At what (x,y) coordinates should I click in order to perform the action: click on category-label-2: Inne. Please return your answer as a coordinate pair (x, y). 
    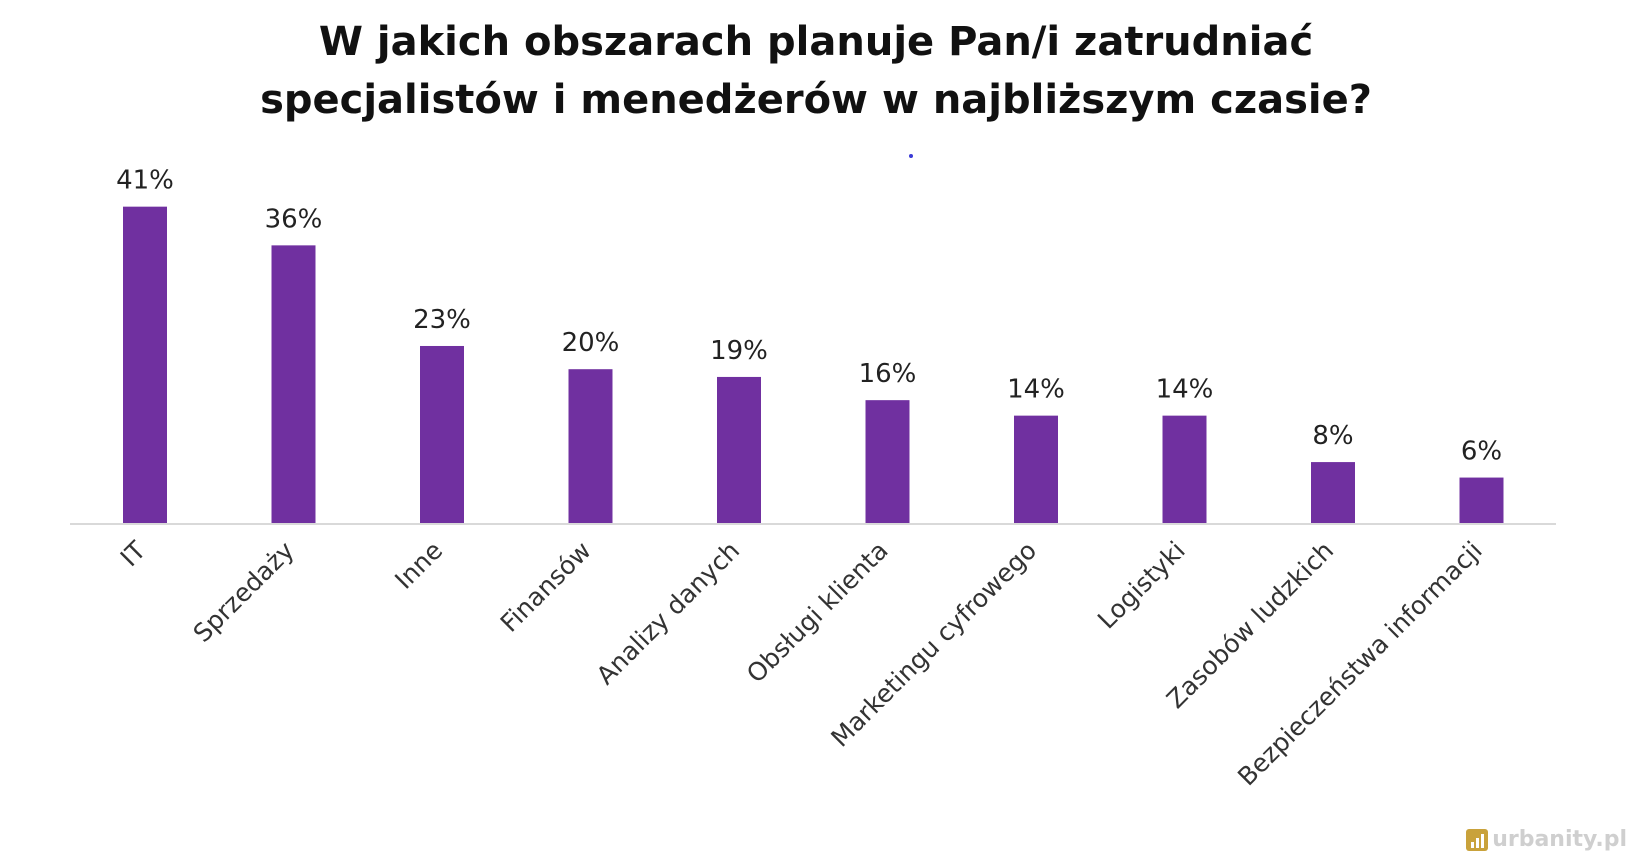
    Looking at the image, I should click on (418, 565).